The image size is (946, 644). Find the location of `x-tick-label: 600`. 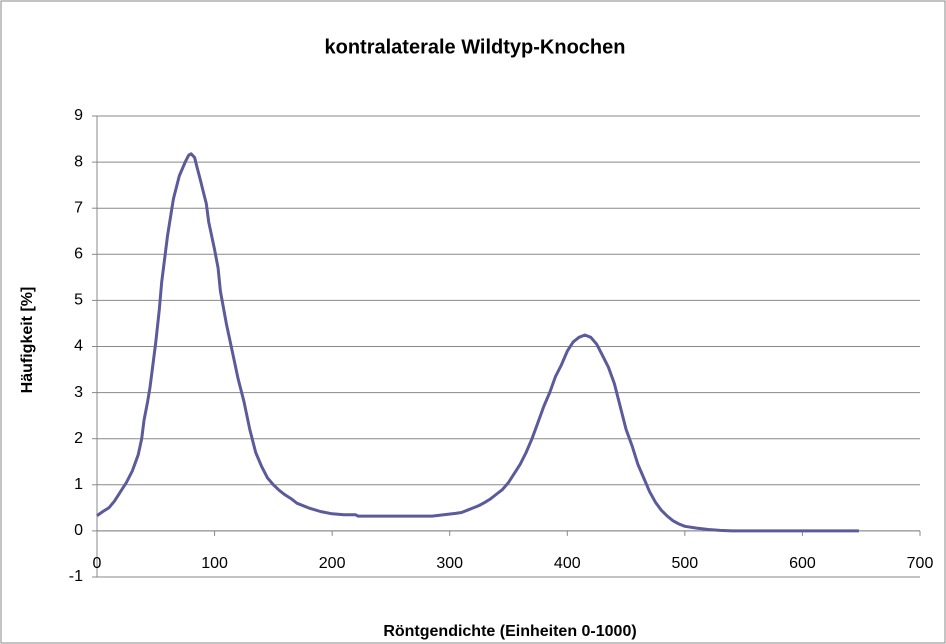

x-tick-label: 600 is located at coordinates (802, 563).